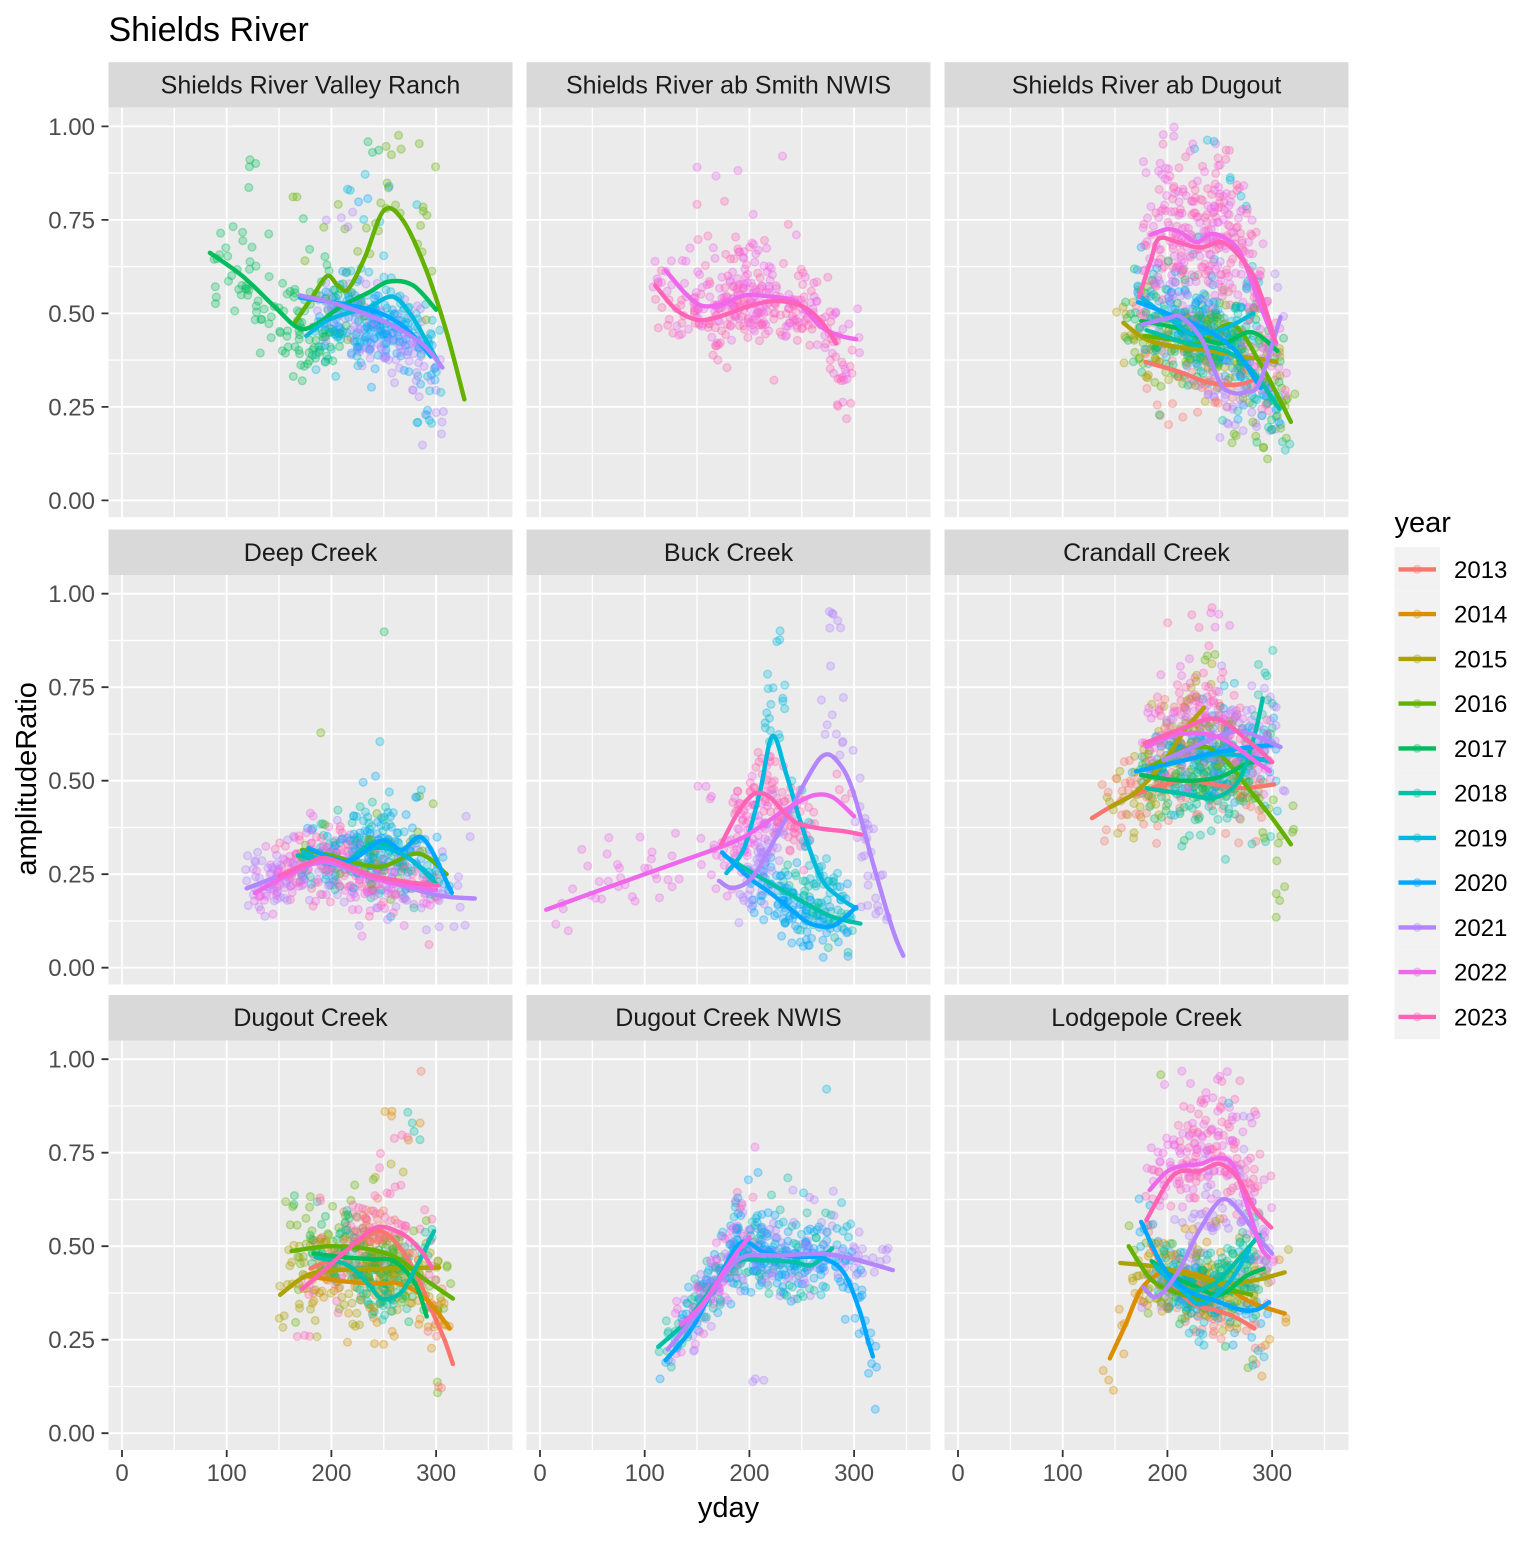 The image size is (1536, 1541). What do you see at coordinates (728, 1018) in the screenshot?
I see `svg-text: Dugout Creek NWIS` at bounding box center [728, 1018].